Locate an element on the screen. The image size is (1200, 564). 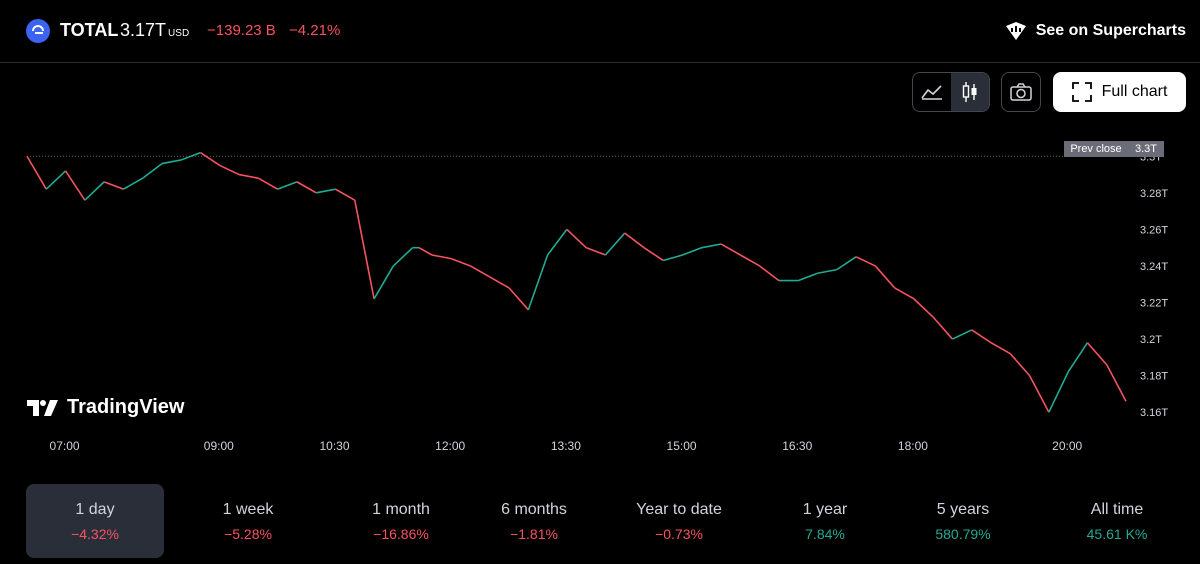
period-change: 7.84% is located at coordinates (825, 534).